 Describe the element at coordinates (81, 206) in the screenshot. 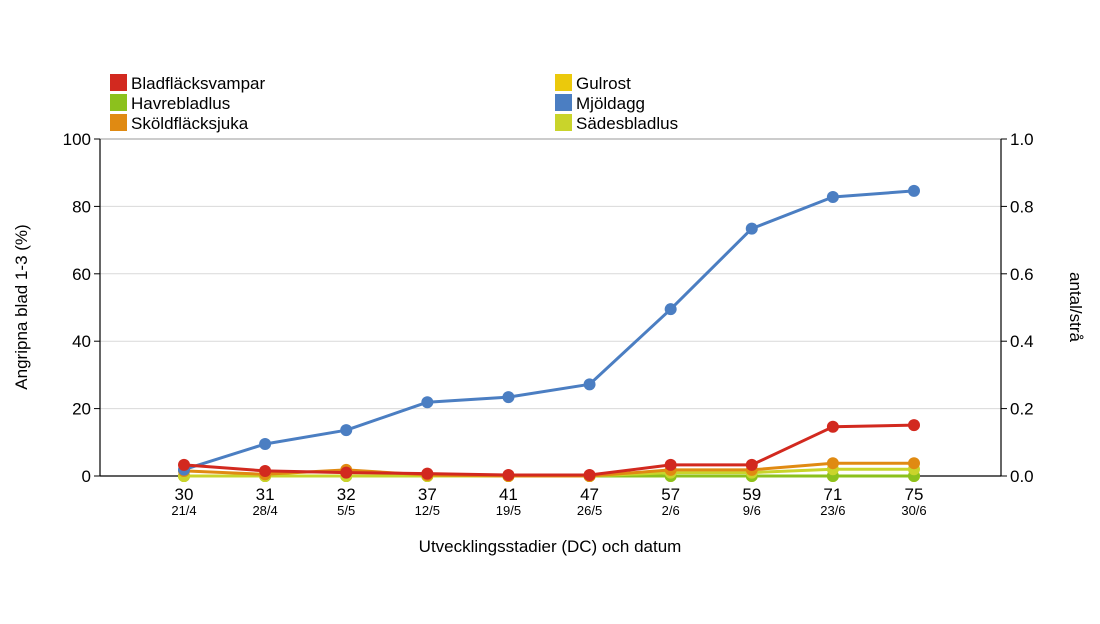

I see `y-tick-label: 80` at that location.